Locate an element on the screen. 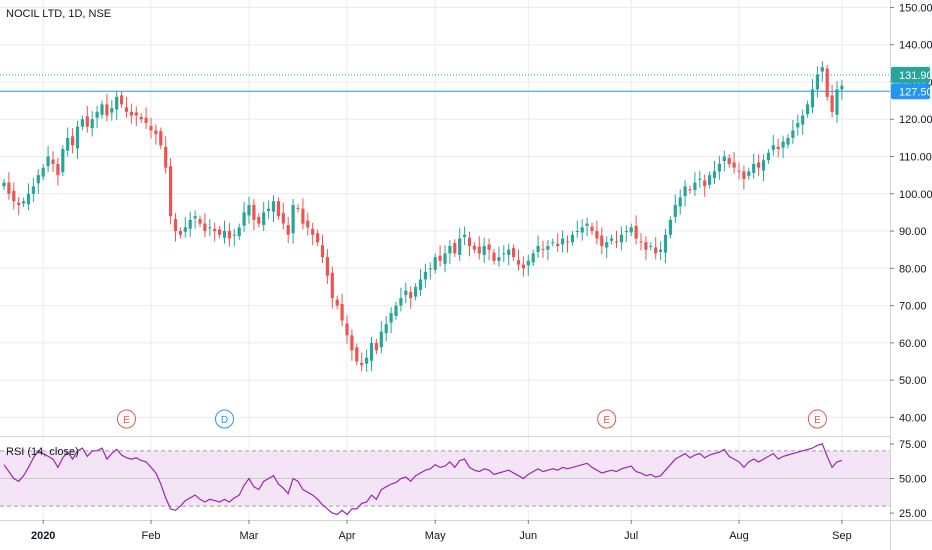 The width and height of the screenshot is (932, 550). price-label-bg is located at coordinates (910, 74).